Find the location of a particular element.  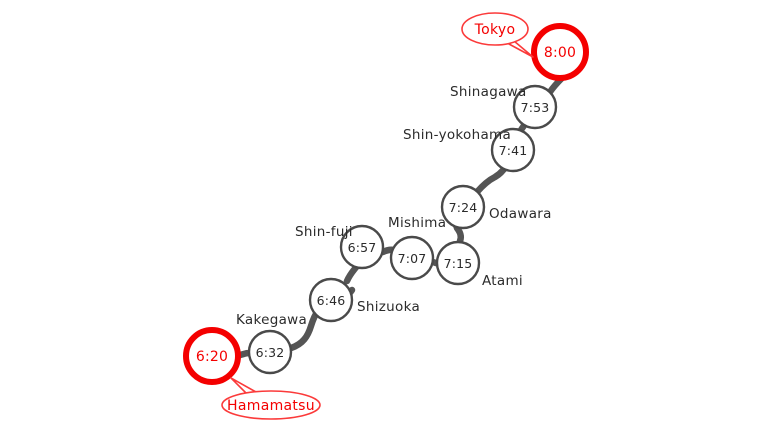

station-label-kakegawa: Kakegawa is located at coordinates (271, 320).